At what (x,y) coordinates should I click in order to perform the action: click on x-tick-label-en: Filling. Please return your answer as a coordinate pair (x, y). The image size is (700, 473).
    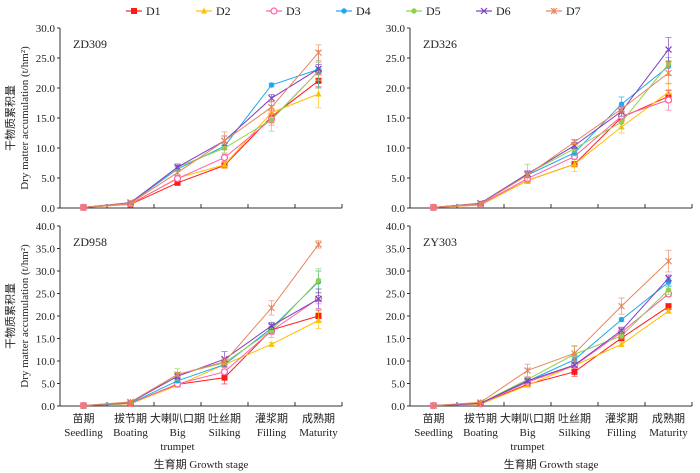
    Looking at the image, I should click on (272, 433).